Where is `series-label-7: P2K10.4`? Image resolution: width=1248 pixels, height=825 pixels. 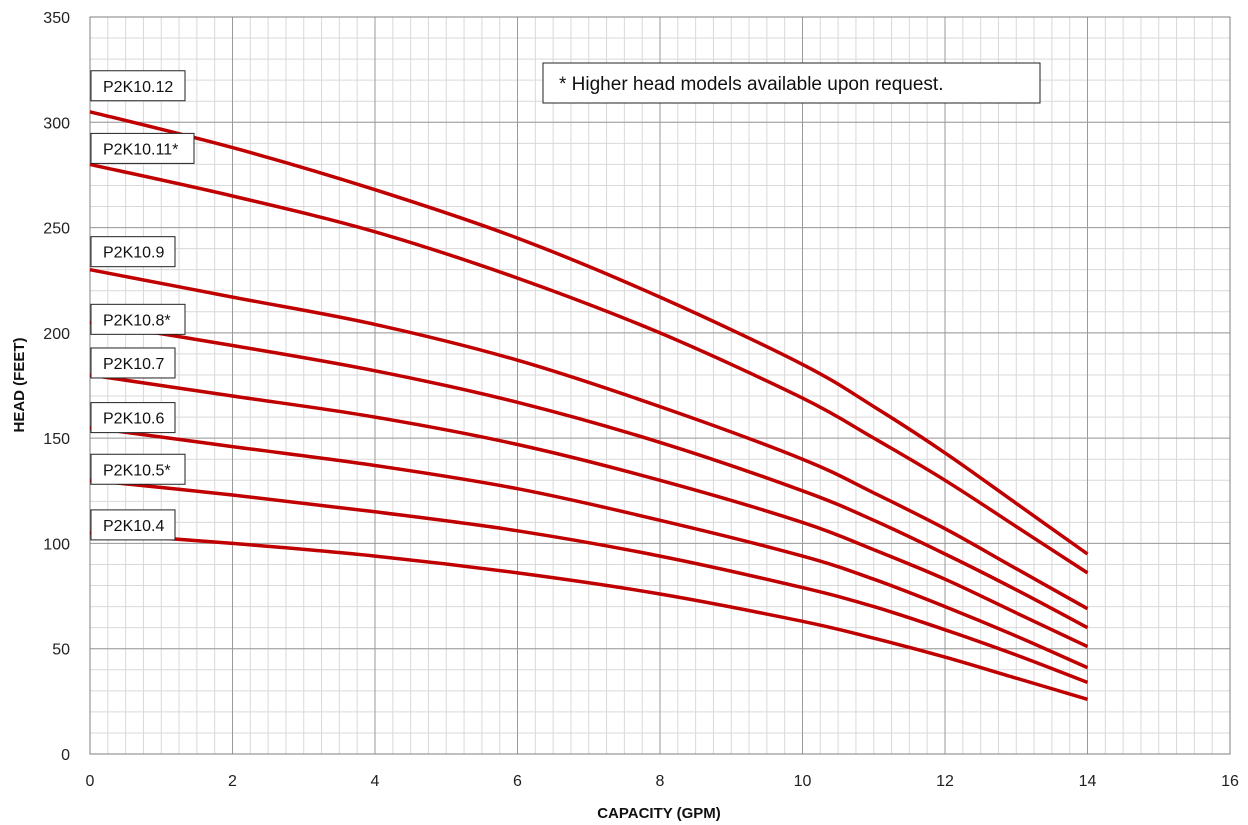 series-label-7: P2K10.4 is located at coordinates (133, 525).